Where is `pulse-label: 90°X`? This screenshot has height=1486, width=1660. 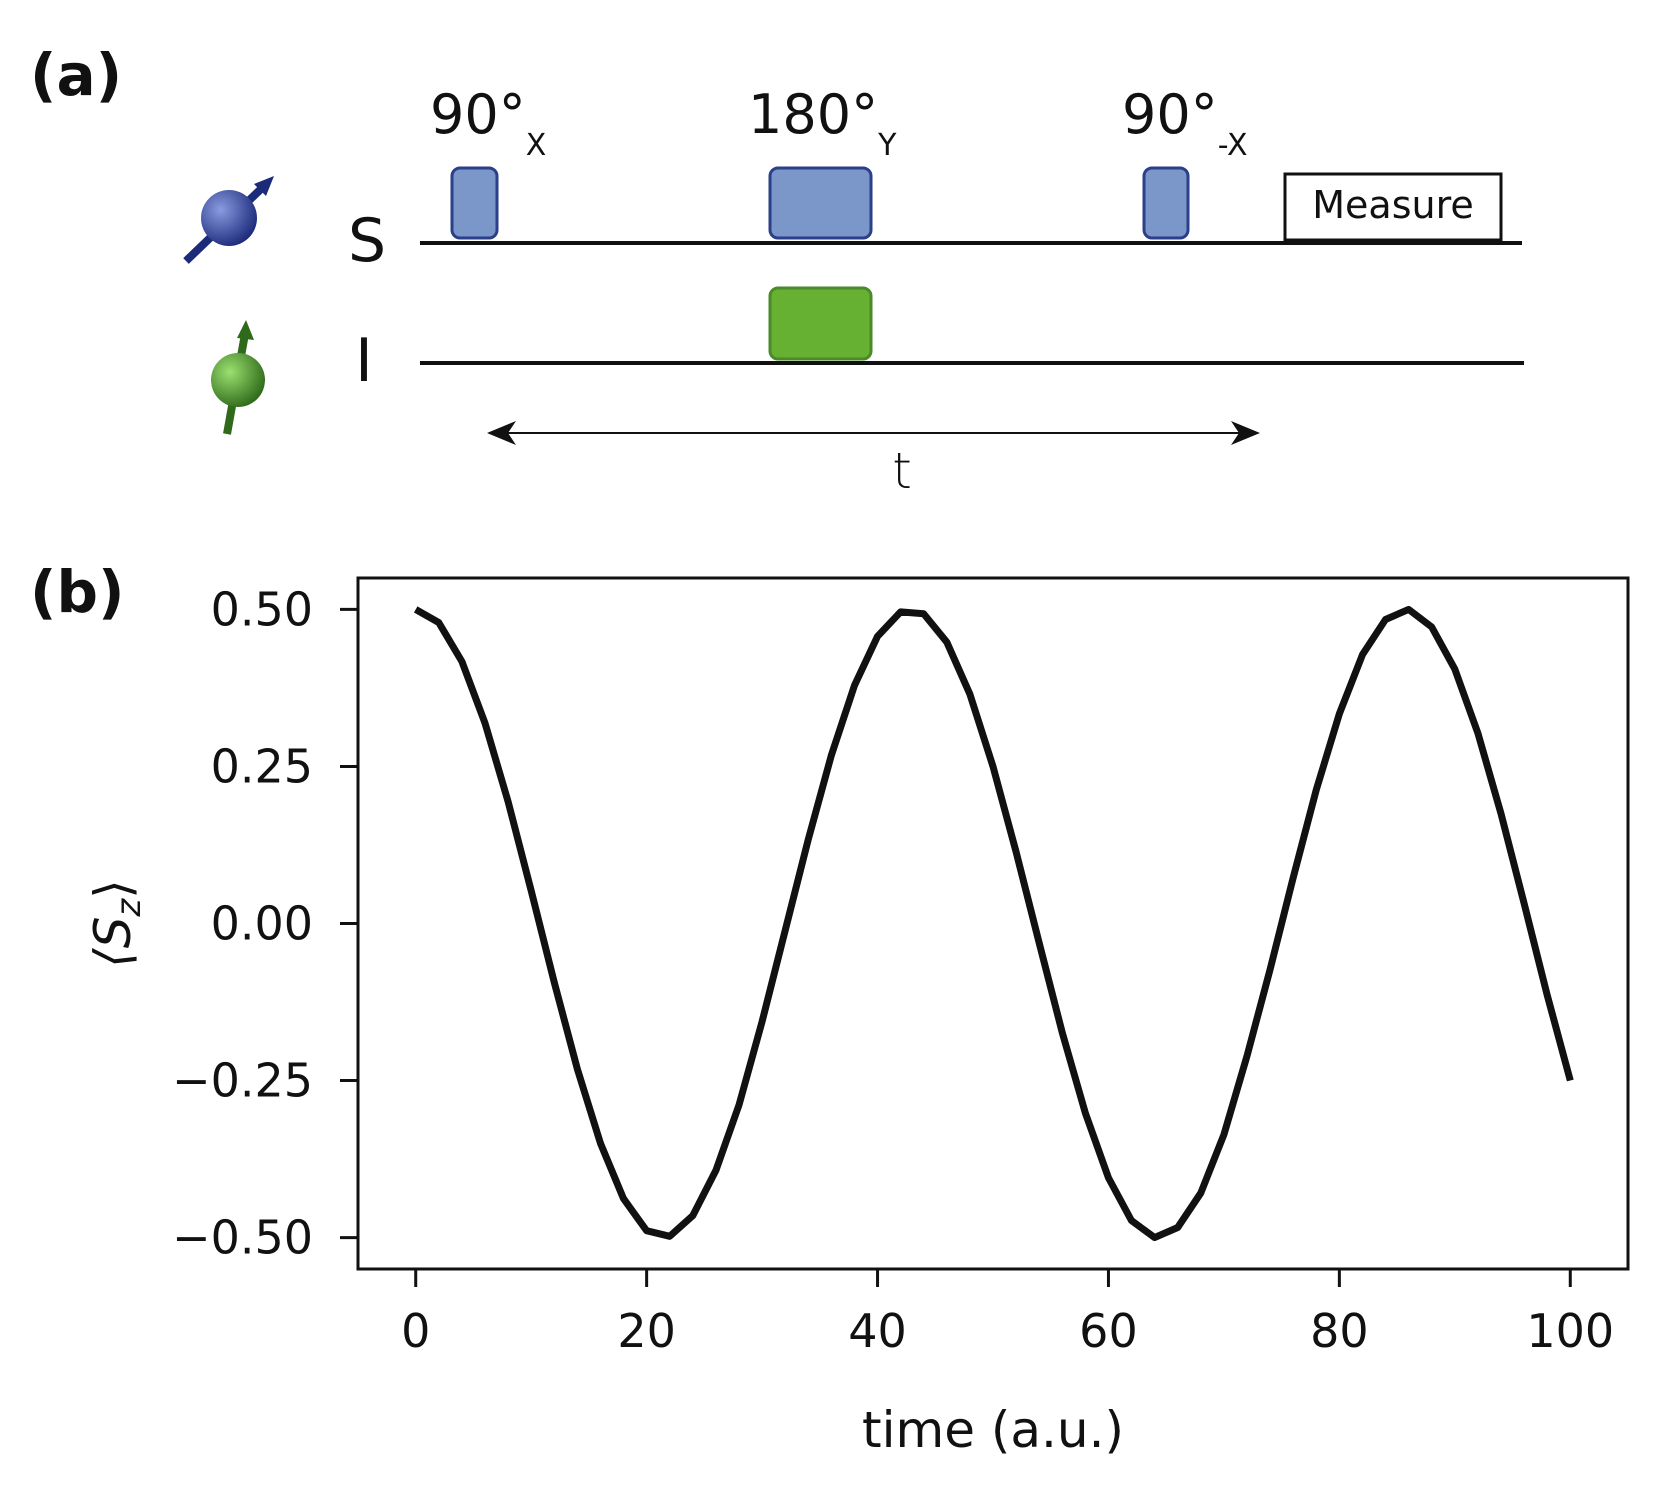
pulse-label: 90°X is located at coordinates (488, 123).